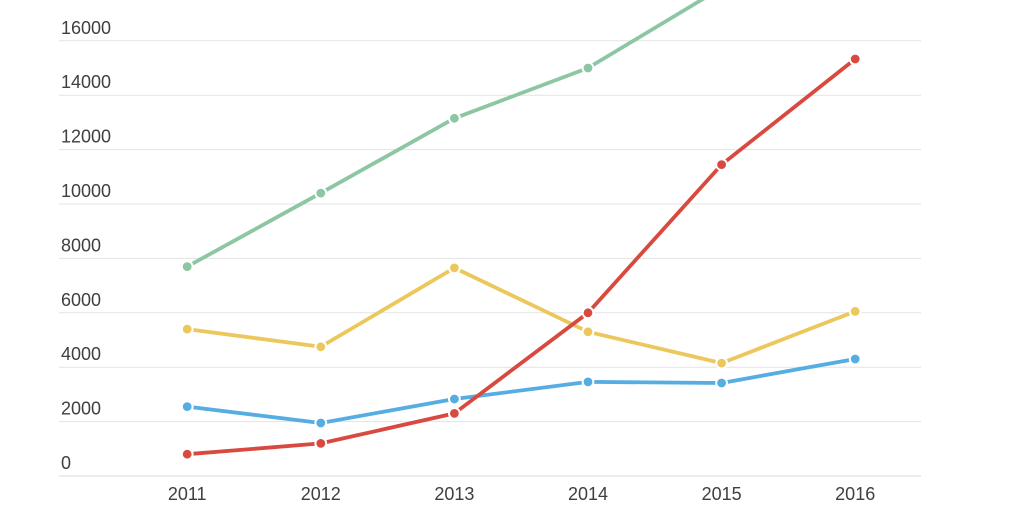 The height and width of the screenshot is (512, 1024). Describe the element at coordinates (81, 354) in the screenshot. I see `y-axis-tick-label: 4000` at that location.